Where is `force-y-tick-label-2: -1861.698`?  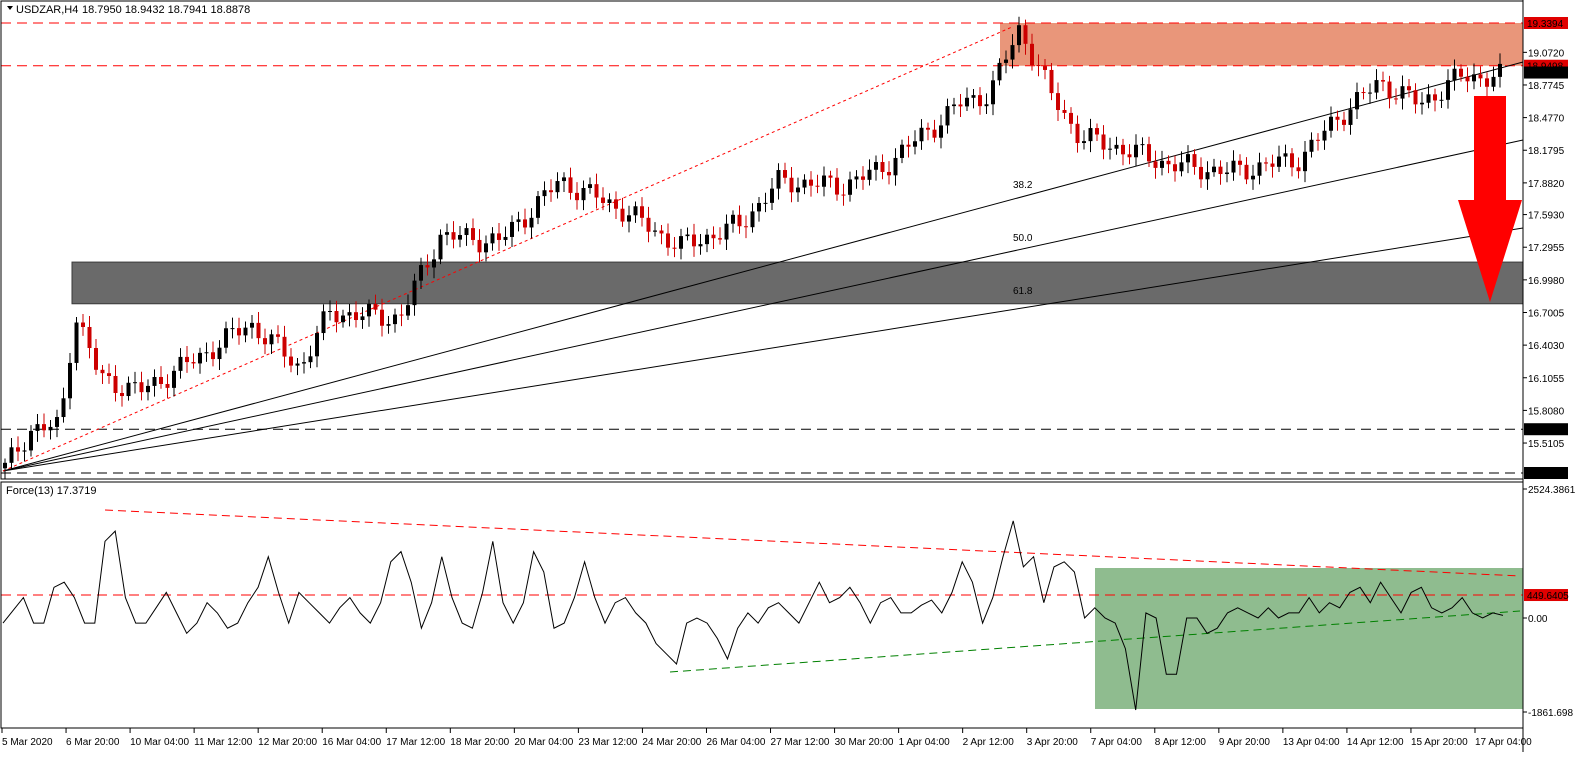
force-y-tick-label-2: -1861.698 is located at coordinates (1550, 713).